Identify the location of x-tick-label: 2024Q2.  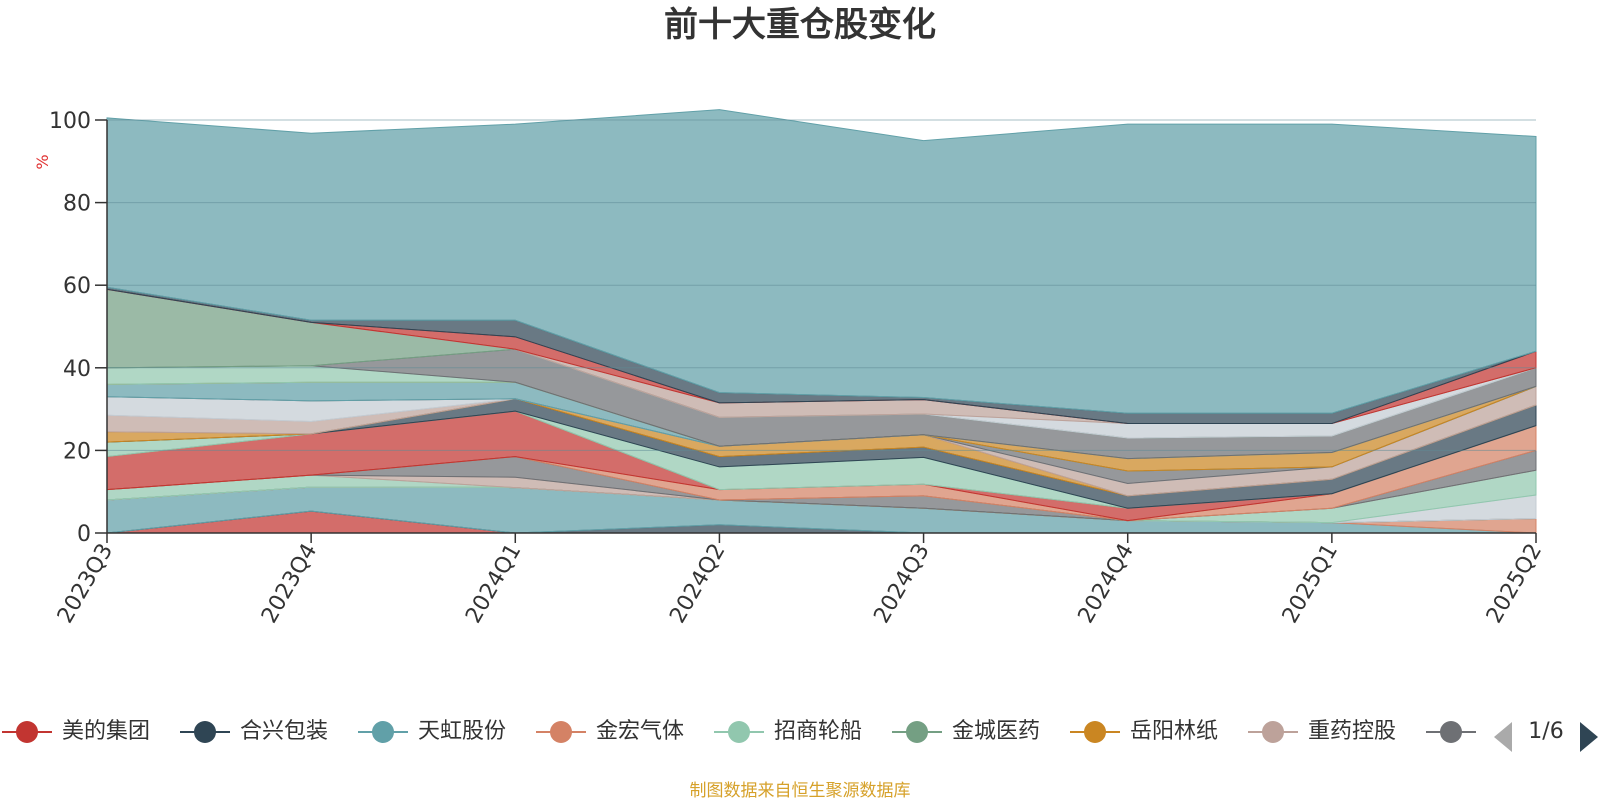
(697, 584).